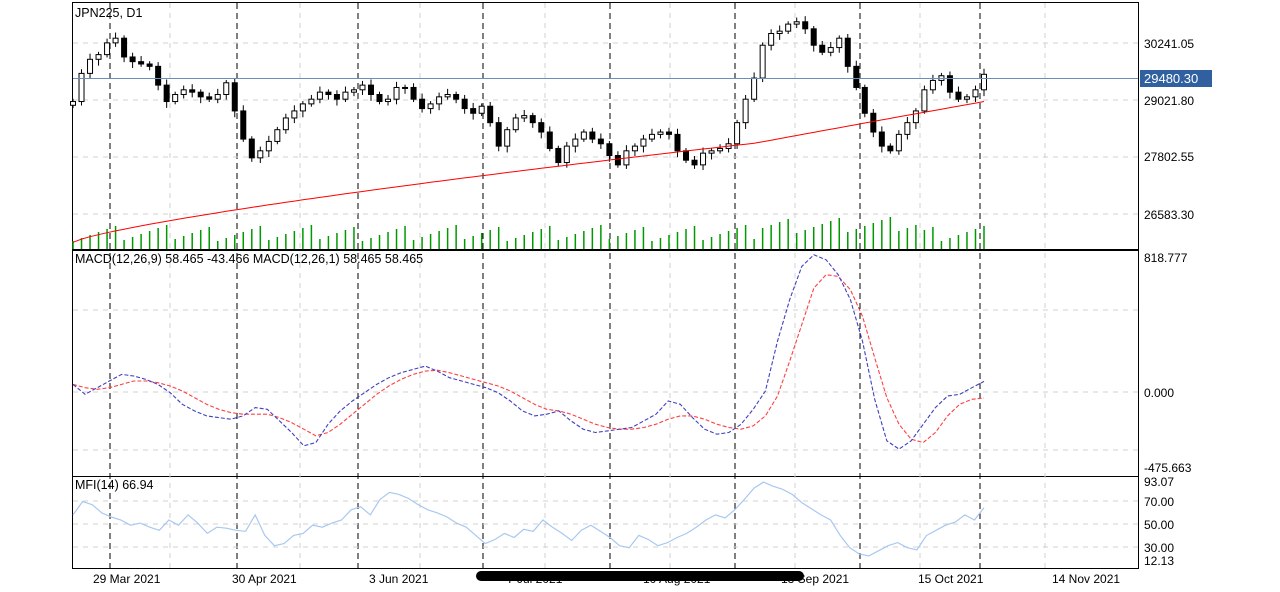 The image size is (1280, 592). I want to click on x-label-7: 15 Oct 2021, so click(951, 579).